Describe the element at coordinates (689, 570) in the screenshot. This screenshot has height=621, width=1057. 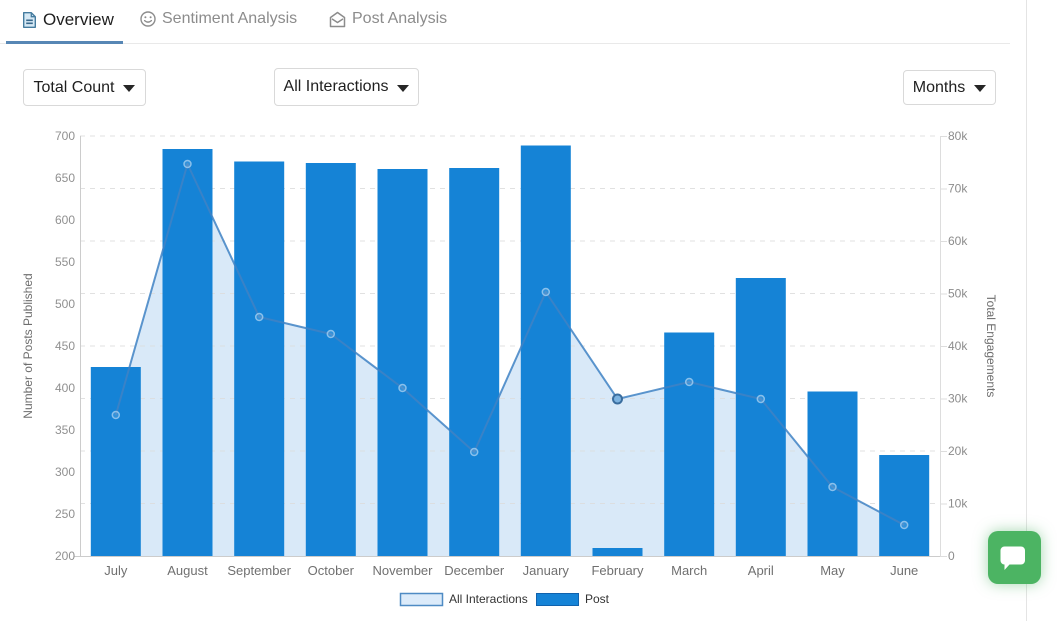
I see `svg-text: March` at that location.